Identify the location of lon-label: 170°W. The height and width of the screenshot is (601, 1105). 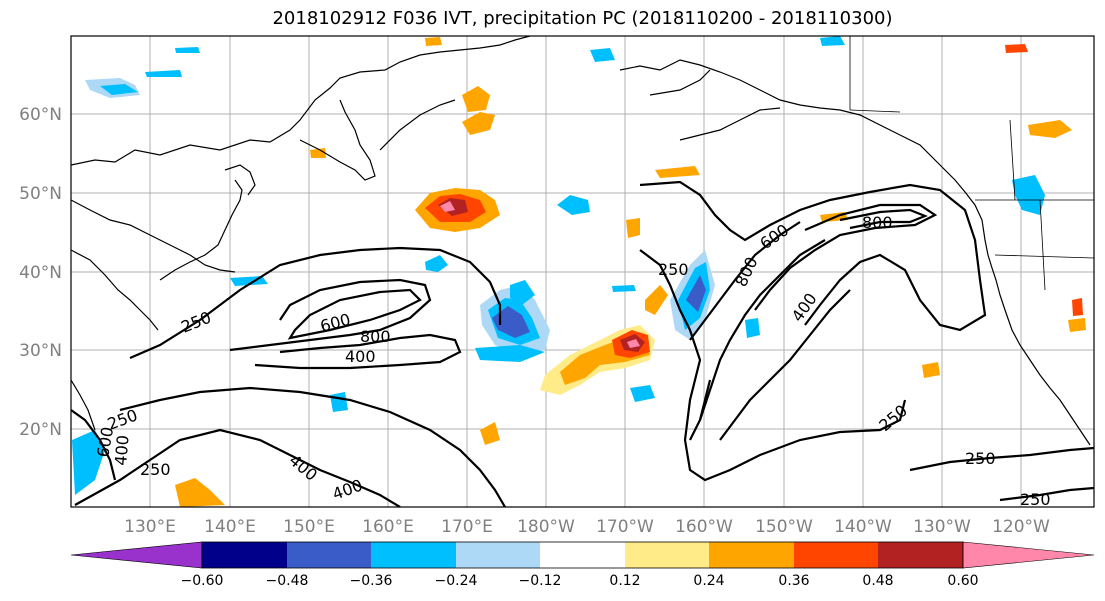
(625, 527).